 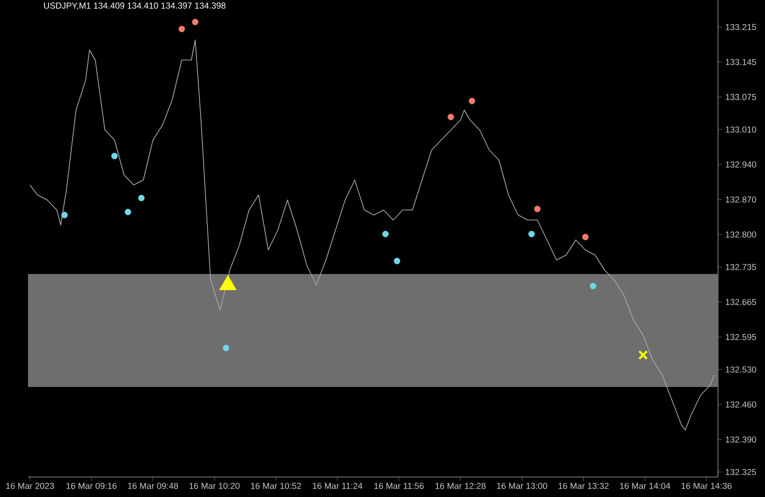 I want to click on y-tick-label: 132.390, so click(x=741, y=439).